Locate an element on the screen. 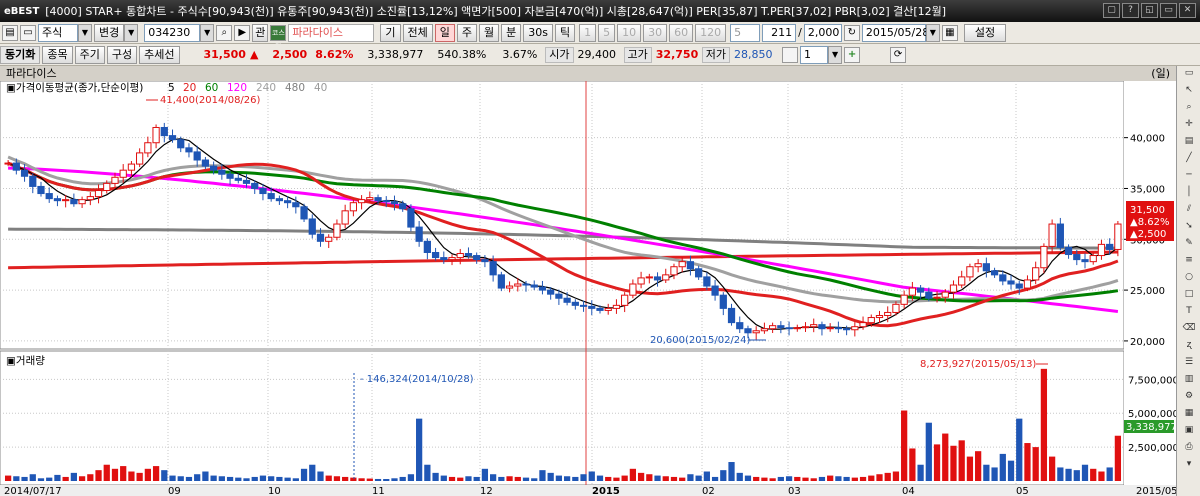 The width and height of the screenshot is (1200, 496). fibonacci-icon: ≡ is located at coordinates (1189, 260).